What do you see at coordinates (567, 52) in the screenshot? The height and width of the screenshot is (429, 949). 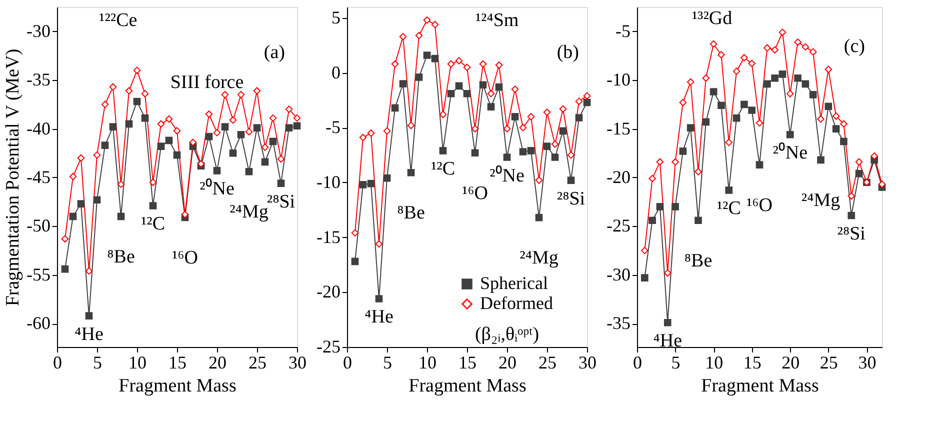 I see `annotation: (b)` at bounding box center [567, 52].